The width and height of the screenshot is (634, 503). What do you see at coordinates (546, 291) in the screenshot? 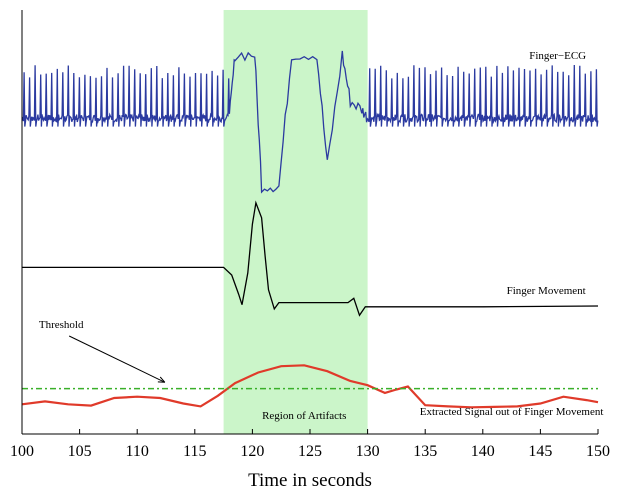
I see `annotation-1: Finger Movement` at bounding box center [546, 291].